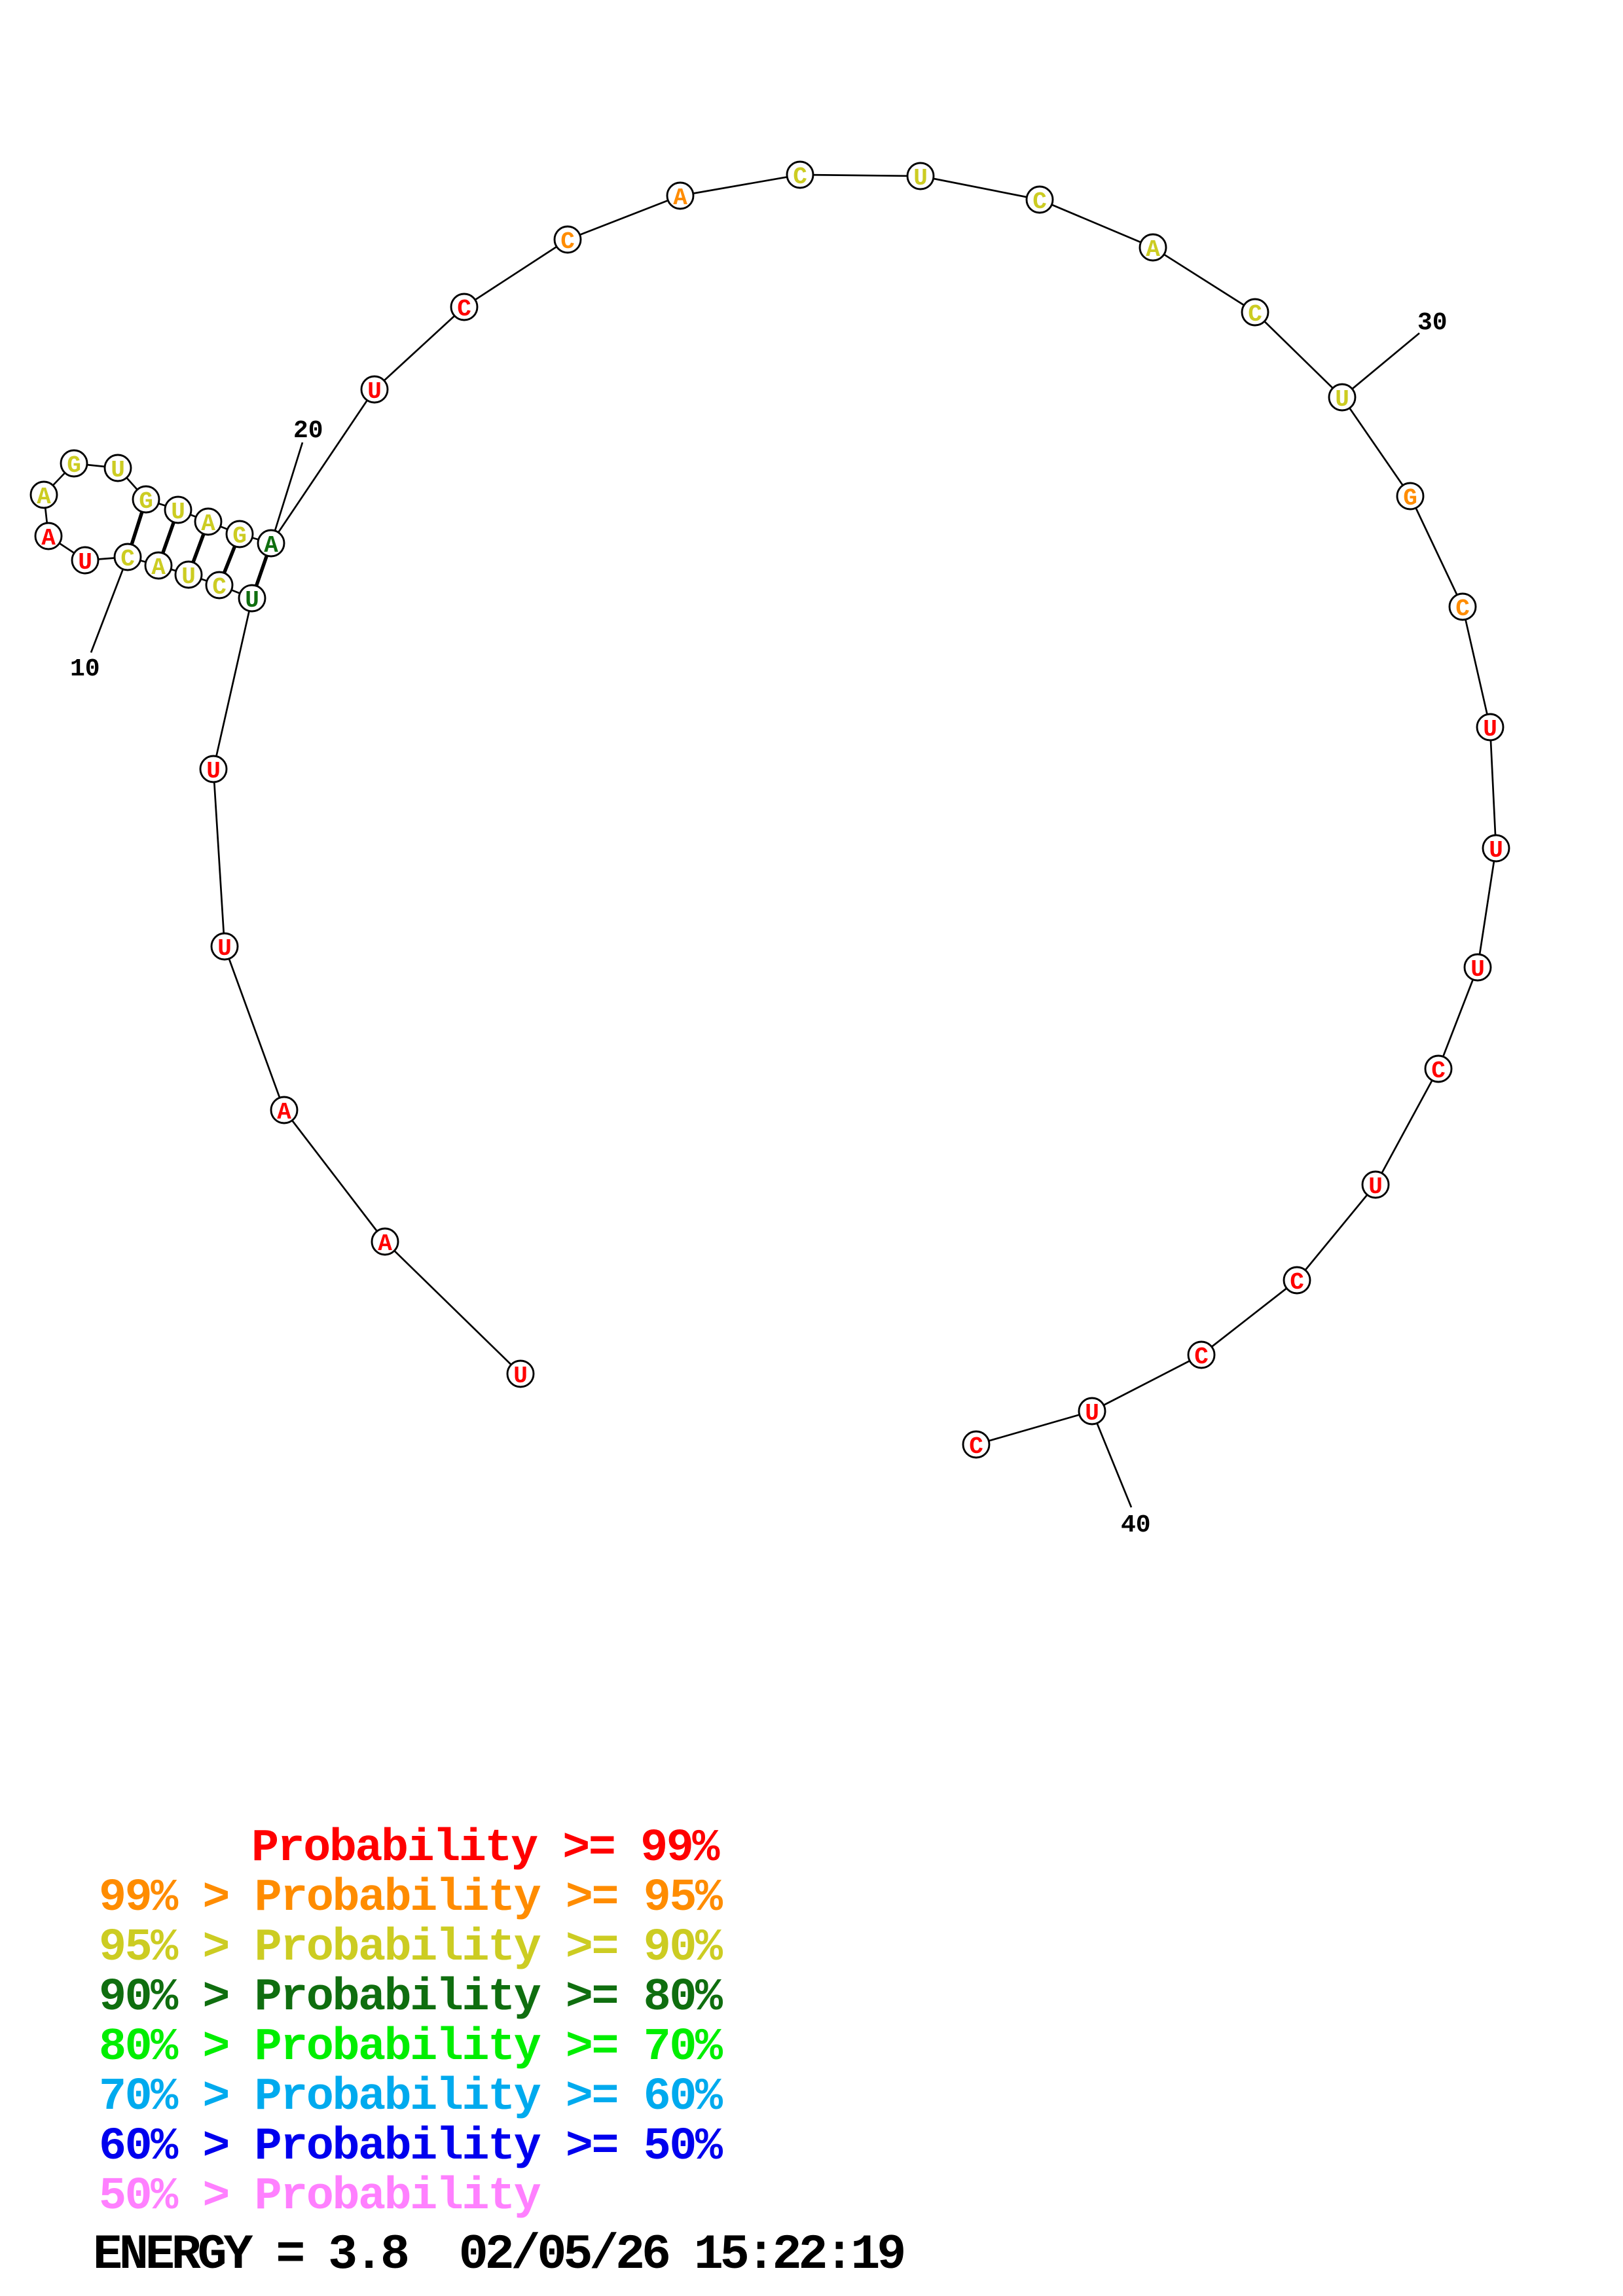 Image resolution: width=1623 pixels, height=2296 pixels. Describe the element at coordinates (85, 669) in the screenshot. I see `svg-text: 10` at that location.